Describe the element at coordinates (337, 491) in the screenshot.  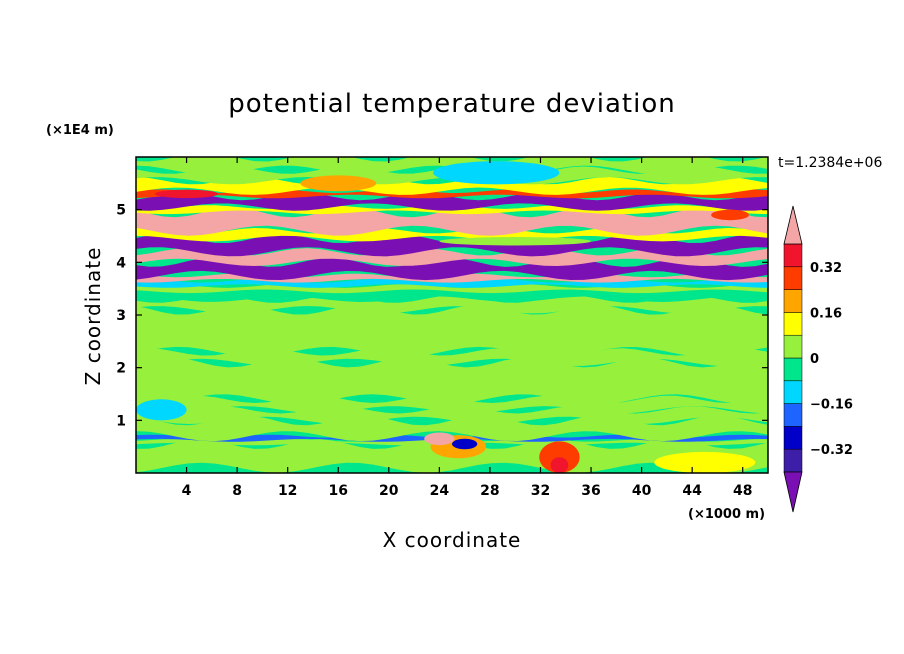
I see `x-tick-label: 16` at that location.